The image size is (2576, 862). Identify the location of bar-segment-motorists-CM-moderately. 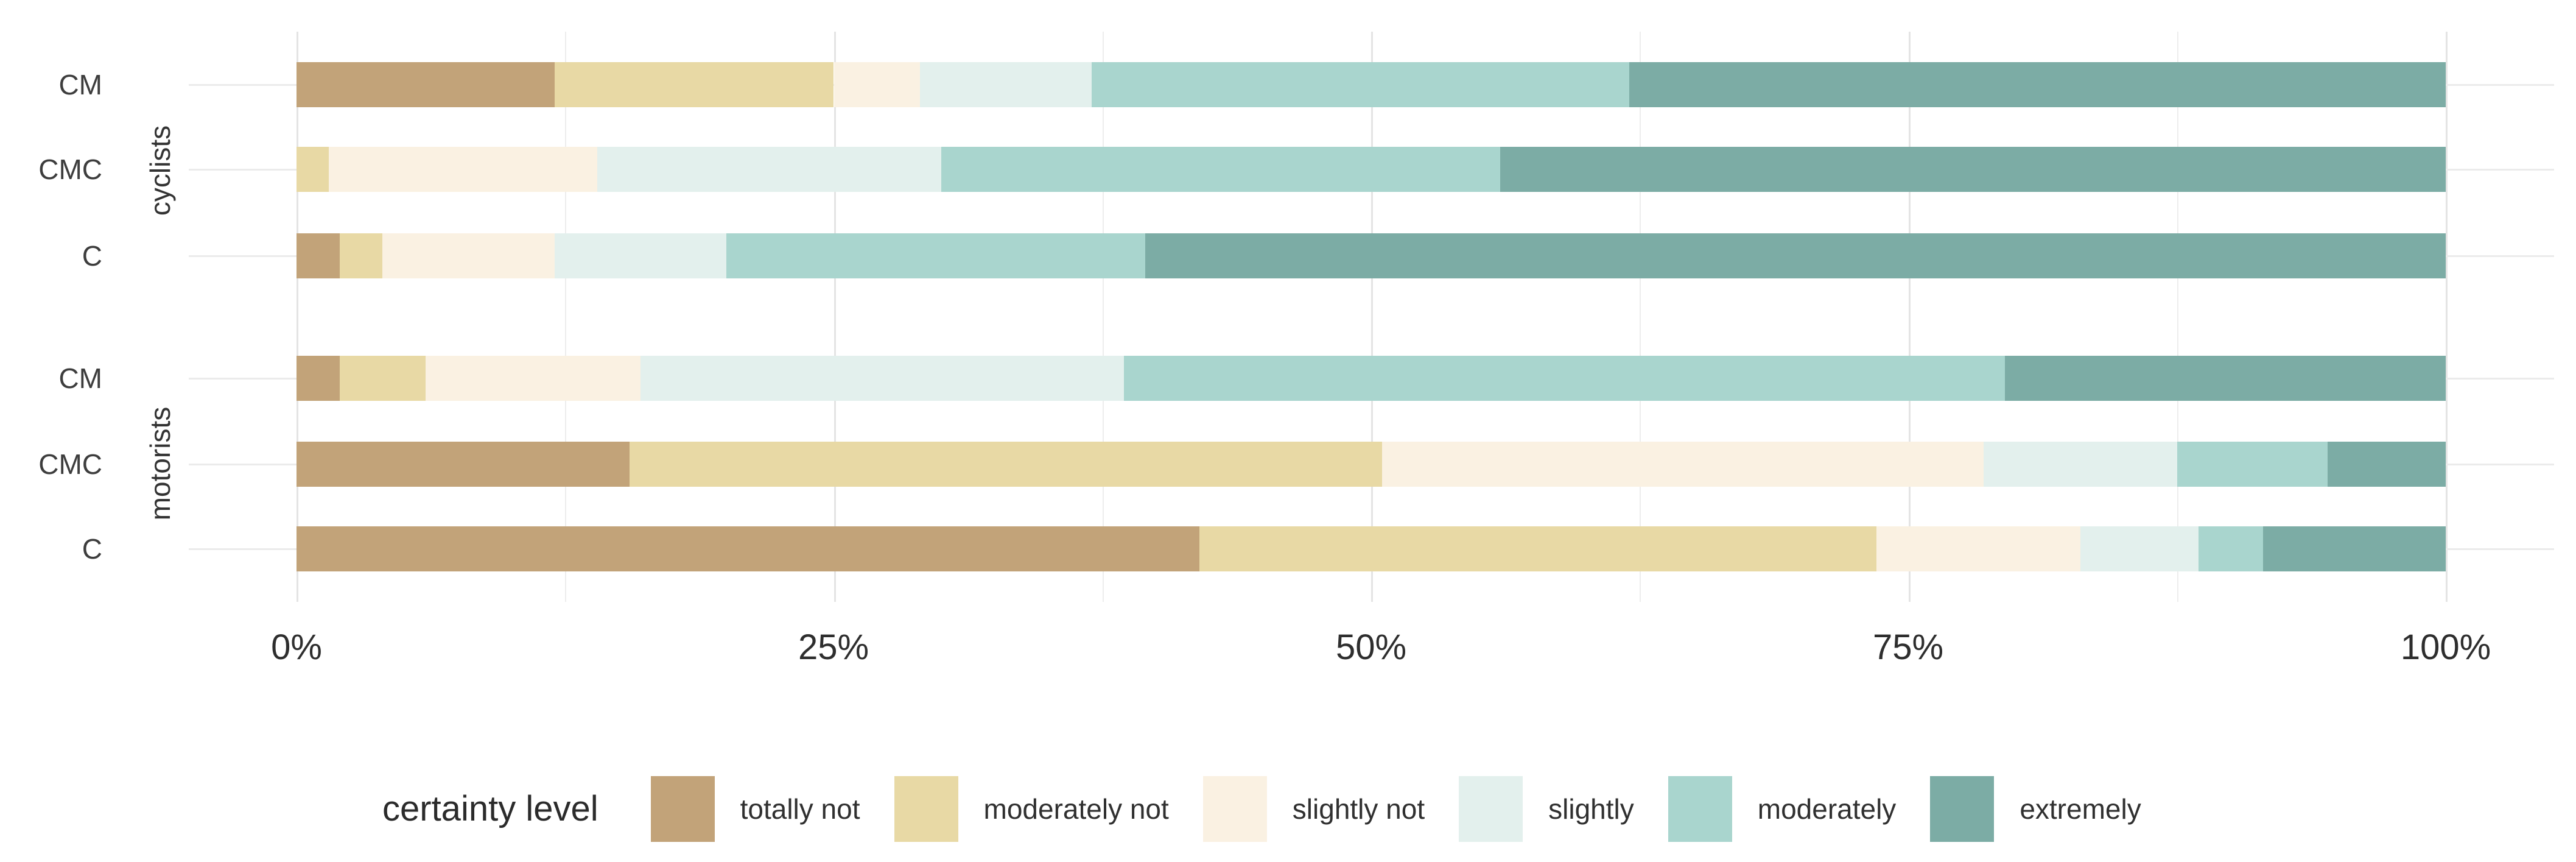
(1565, 378).